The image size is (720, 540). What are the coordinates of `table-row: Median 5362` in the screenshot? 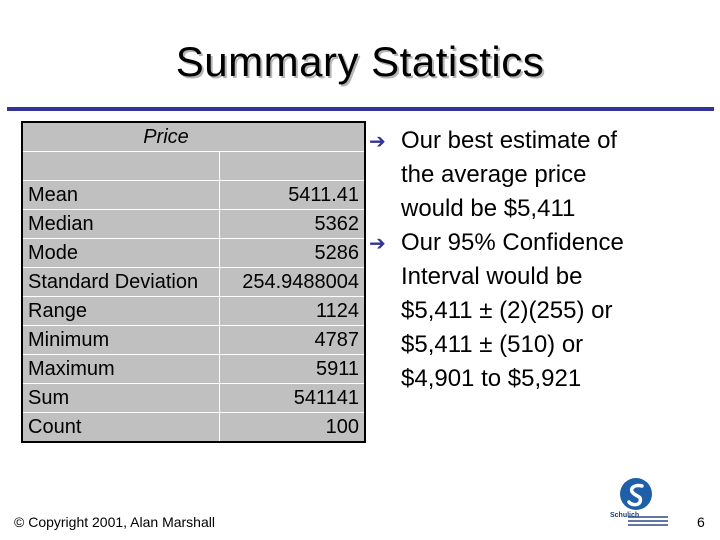 It's located at (193, 224).